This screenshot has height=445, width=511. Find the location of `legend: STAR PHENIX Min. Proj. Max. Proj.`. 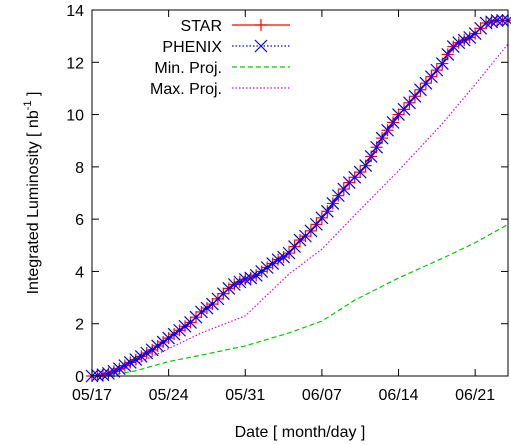

legend: STAR PHENIX Min. Proj. Max. Proj. is located at coordinates (220, 58).